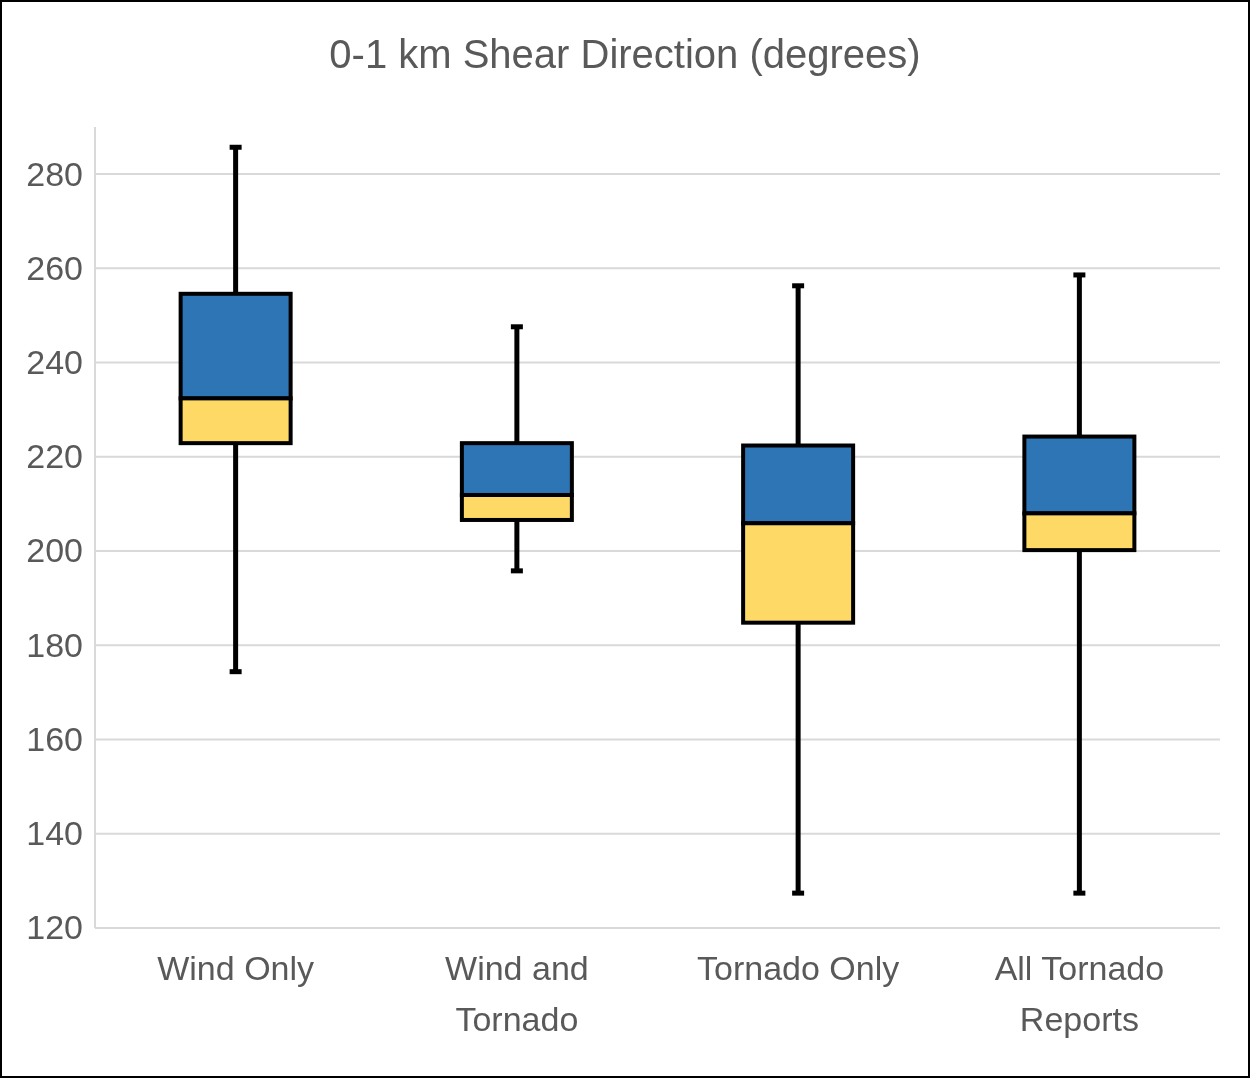  I want to click on x-tick-label: Wind and Tornado, so click(517, 994).